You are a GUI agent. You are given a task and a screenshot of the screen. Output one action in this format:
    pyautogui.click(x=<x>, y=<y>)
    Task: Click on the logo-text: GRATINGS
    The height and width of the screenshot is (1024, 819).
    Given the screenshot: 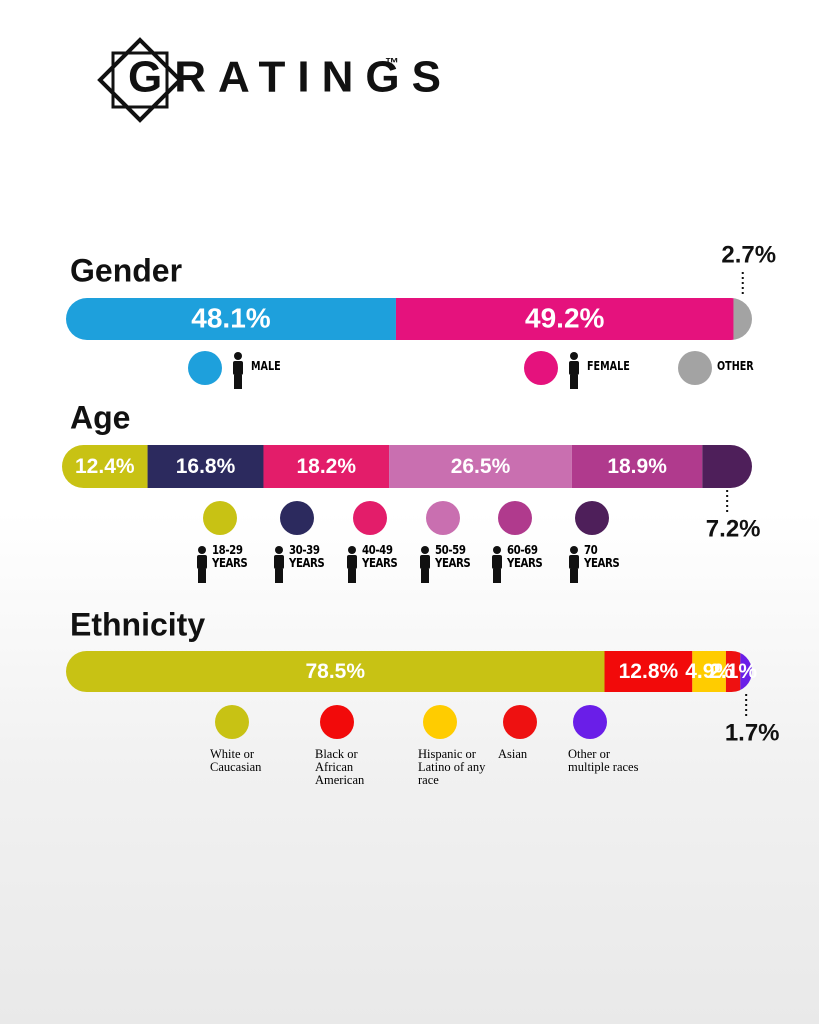 What is the action you would take?
    pyautogui.click(x=290, y=77)
    